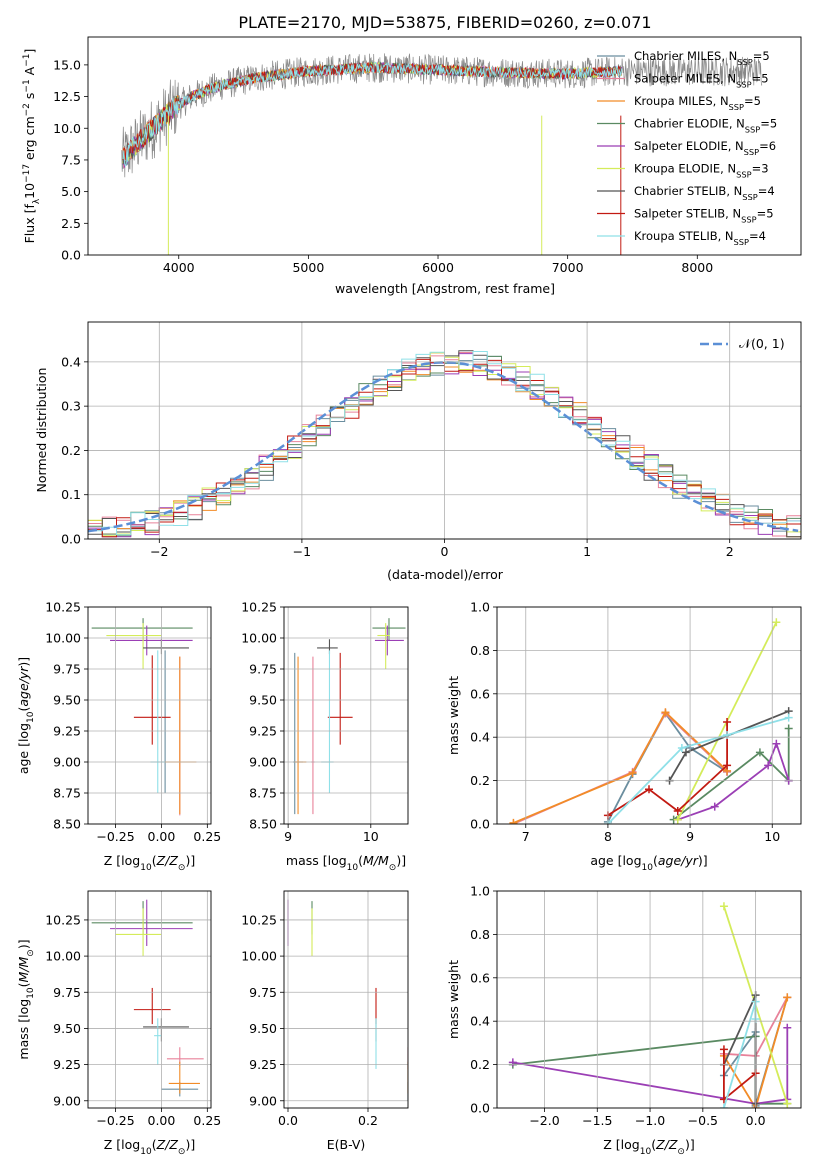 This screenshot has width=819, height=1170. What do you see at coordinates (71, 406) in the screenshot?
I see `y-tick-label: 0.3` at bounding box center [71, 406].